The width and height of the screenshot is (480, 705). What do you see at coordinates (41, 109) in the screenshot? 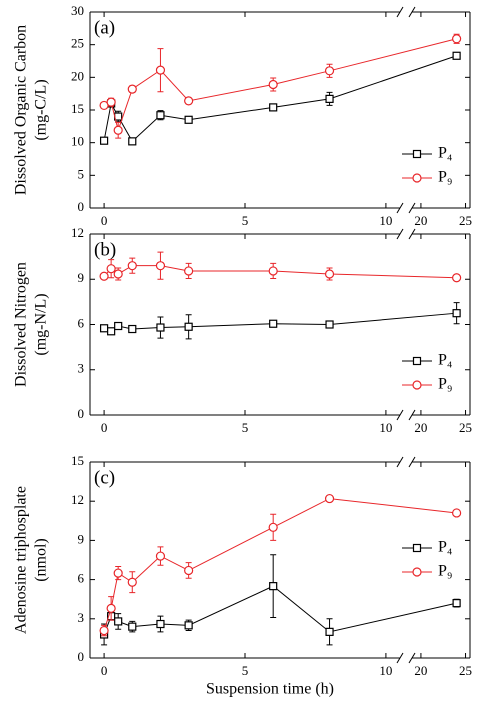
I see `y-axis-label: (mg-C/L)` at bounding box center [41, 109].